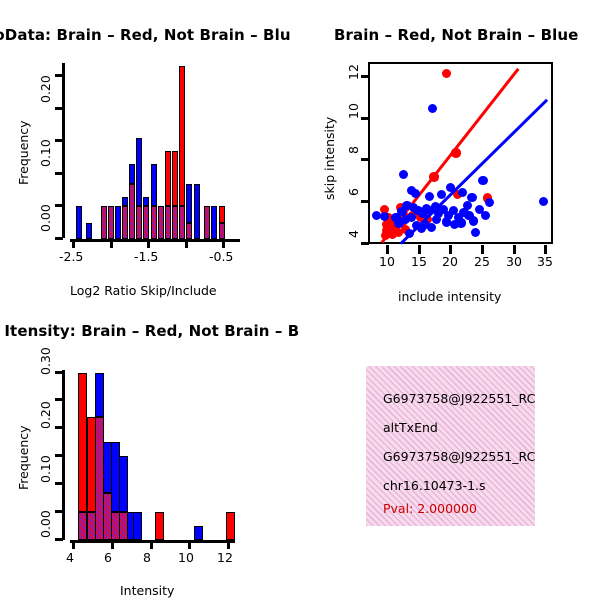 The height and width of the screenshot is (600, 600). What do you see at coordinates (450, 296) in the screenshot?
I see `scatter-xlabel: include intensity` at bounding box center [450, 296].